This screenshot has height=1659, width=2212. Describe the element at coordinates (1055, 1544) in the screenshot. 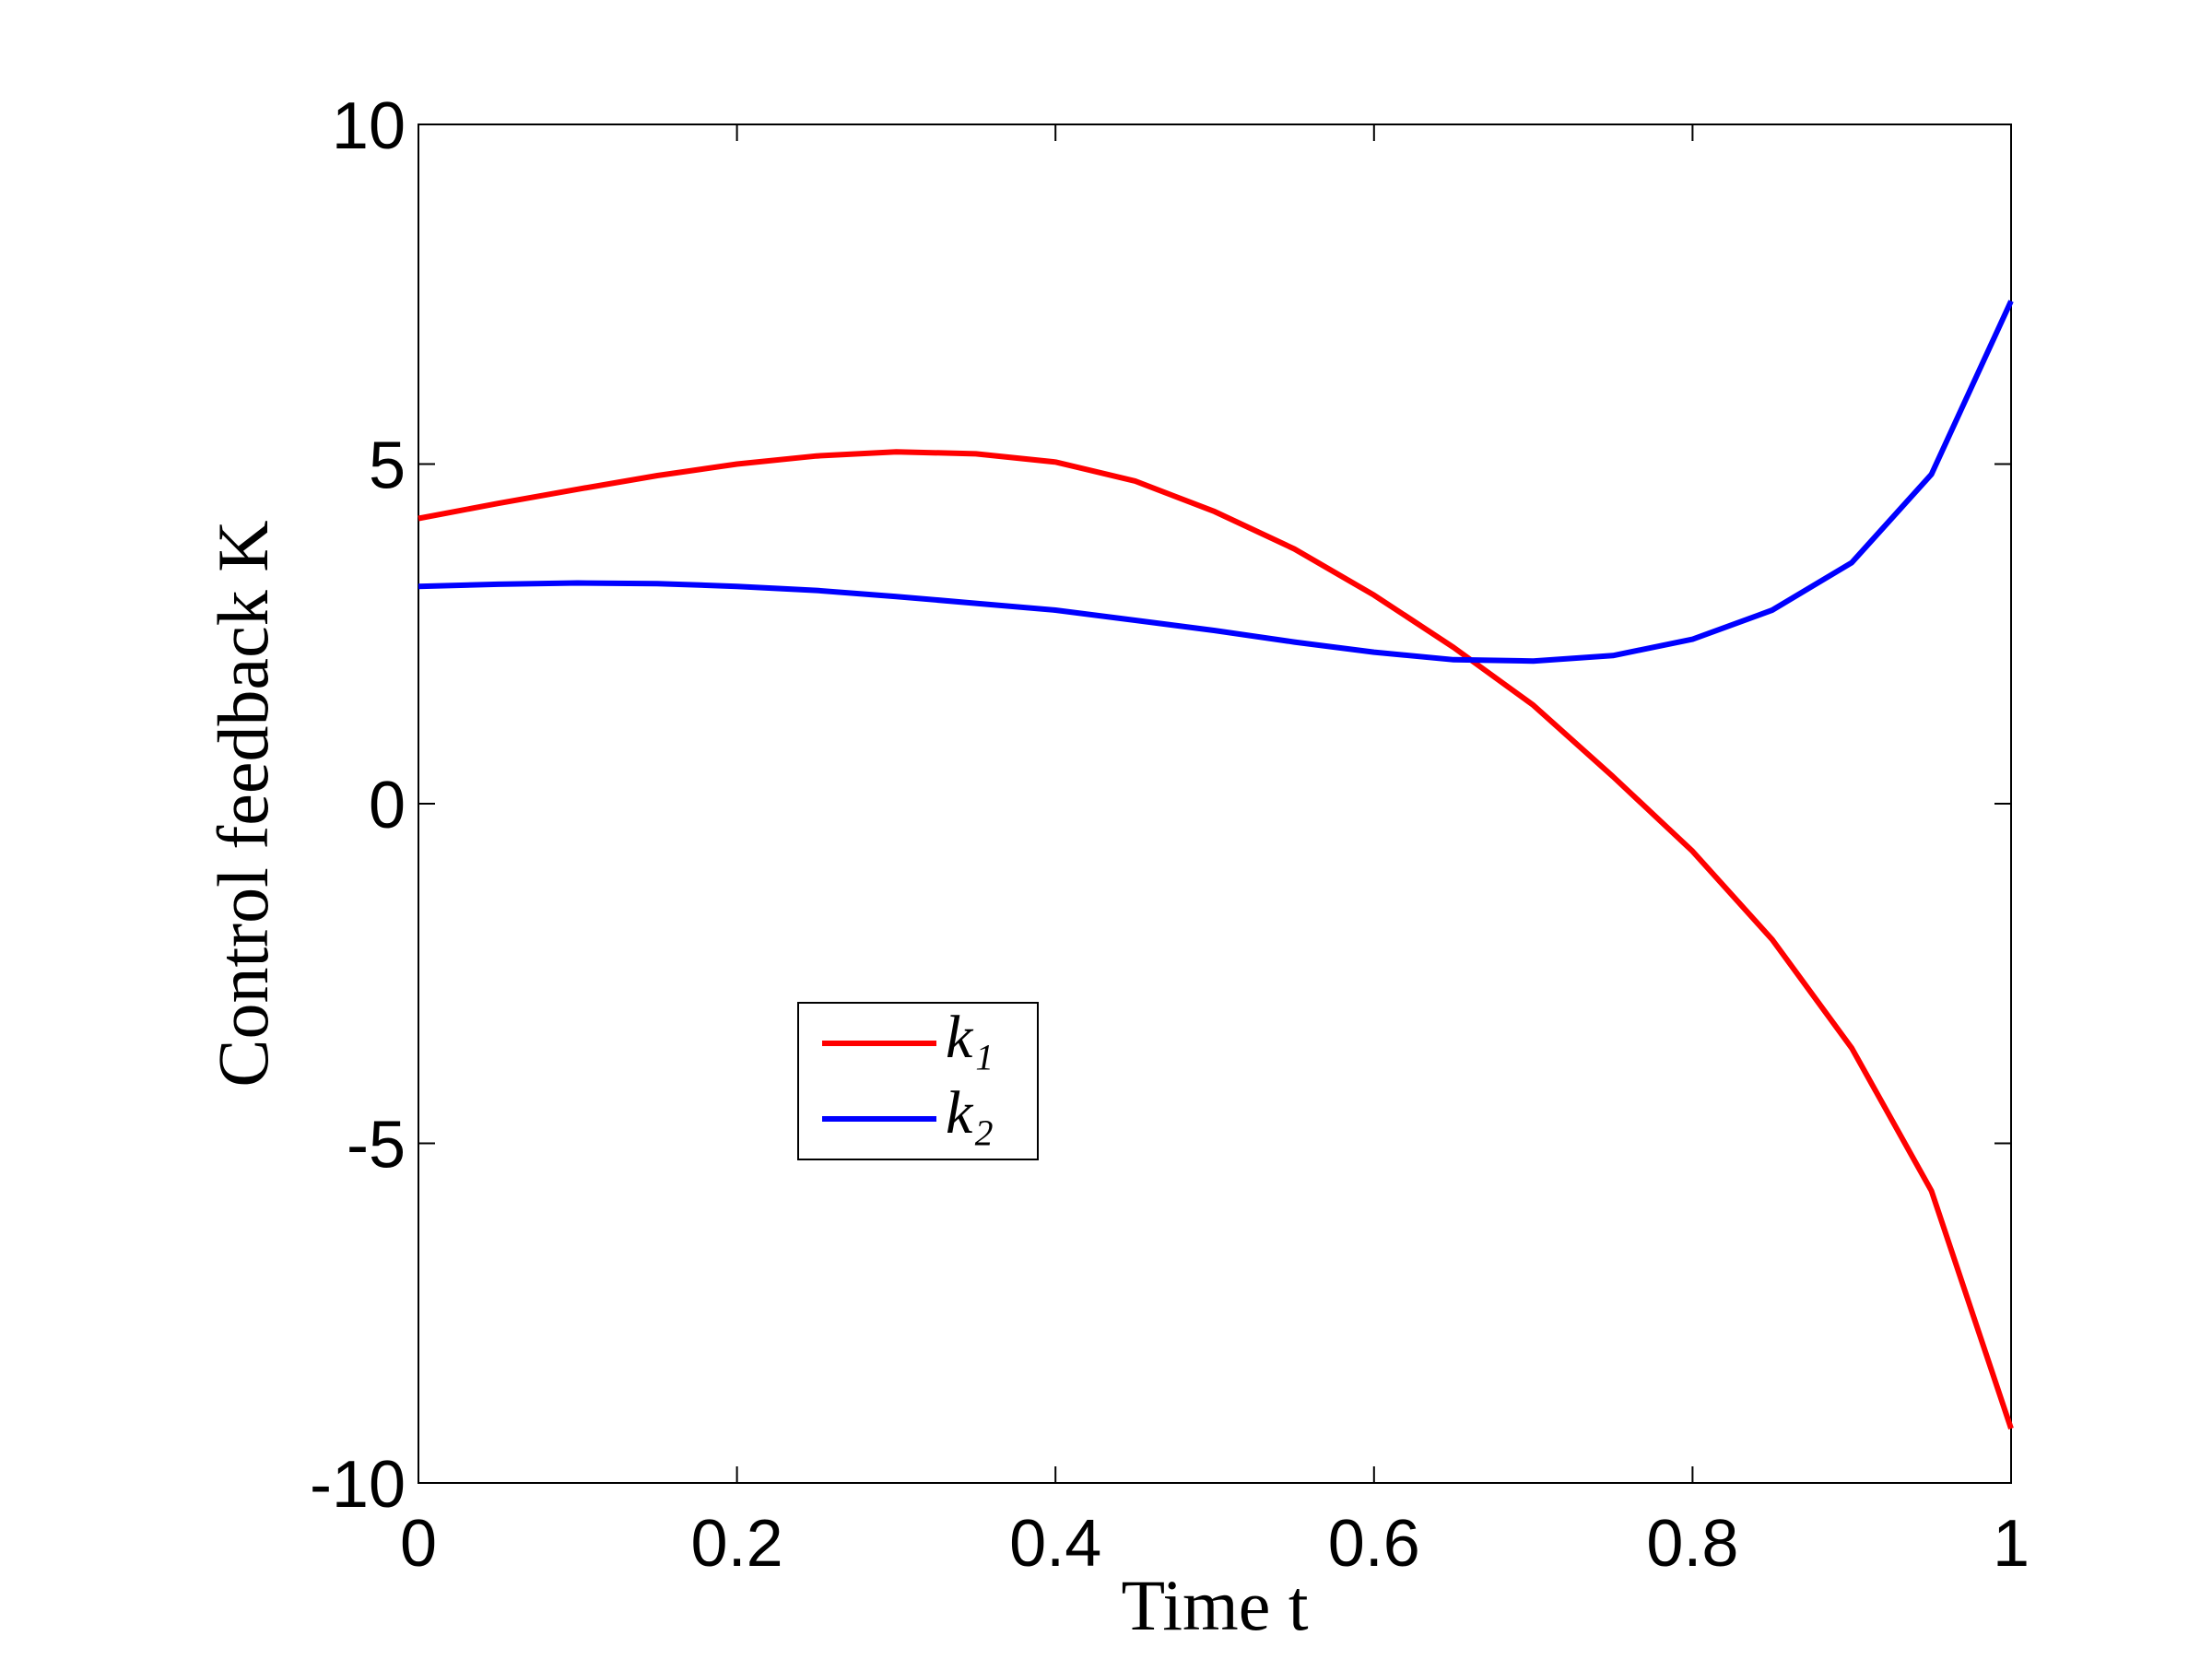

I see `x-tick-label: 0.4` at that location.